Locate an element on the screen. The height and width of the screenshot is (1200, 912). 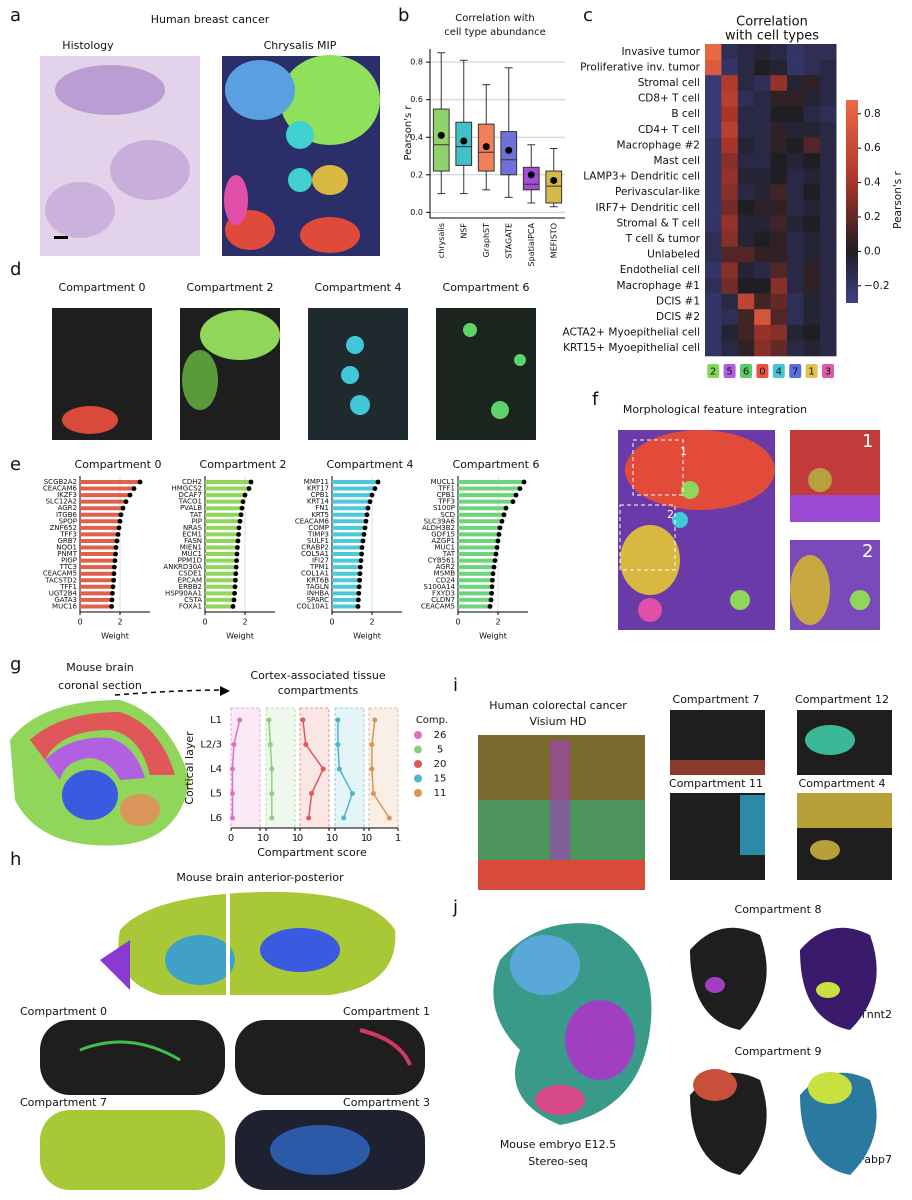
colorbar-tick-label: −0.2 is located at coordinates (877, 286).